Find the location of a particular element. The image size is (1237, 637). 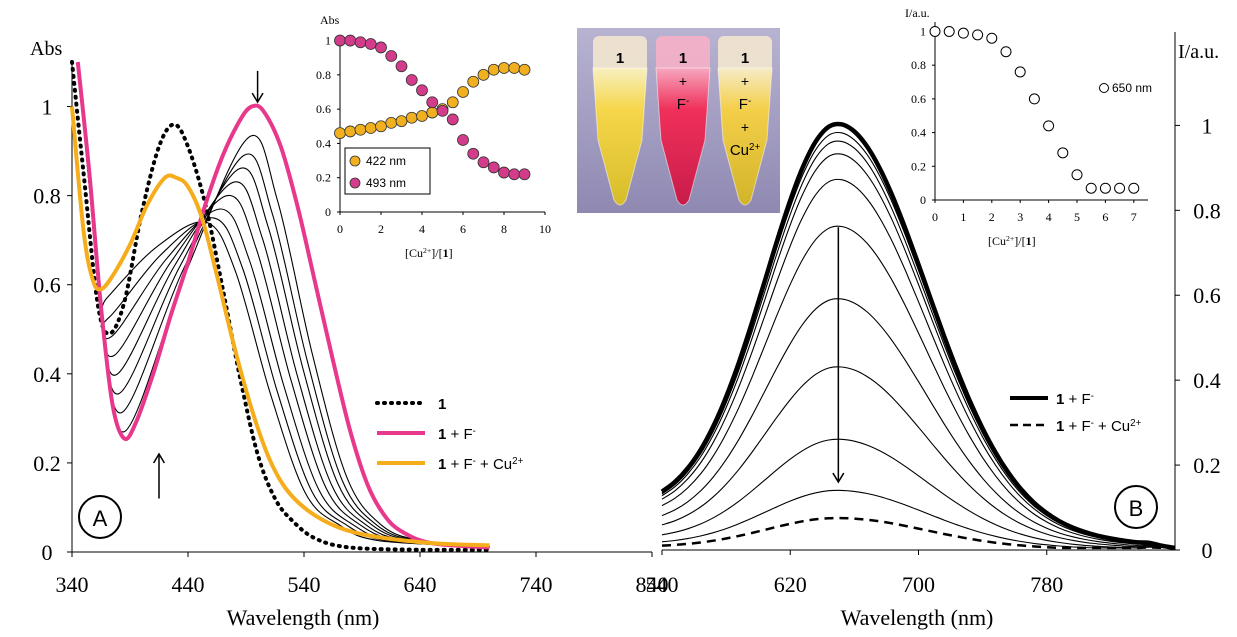

ib-legend-marker is located at coordinates (1104, 88).